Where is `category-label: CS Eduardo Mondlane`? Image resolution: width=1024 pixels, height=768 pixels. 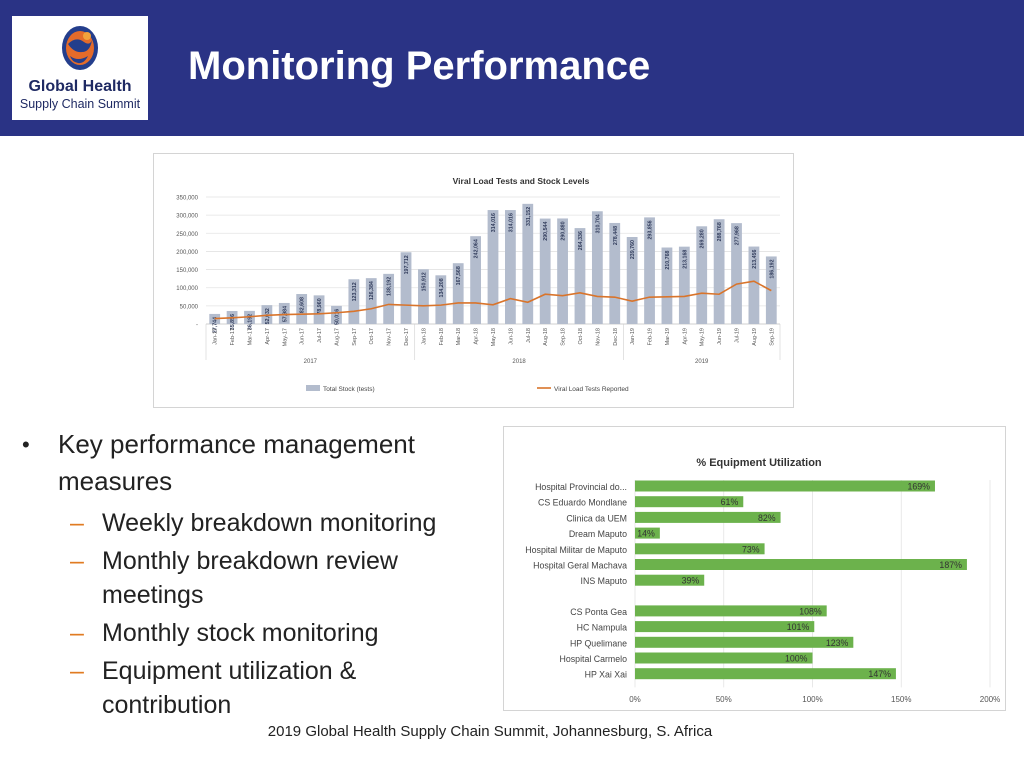 category-label: CS Eduardo Mondlane is located at coordinates (582, 503).